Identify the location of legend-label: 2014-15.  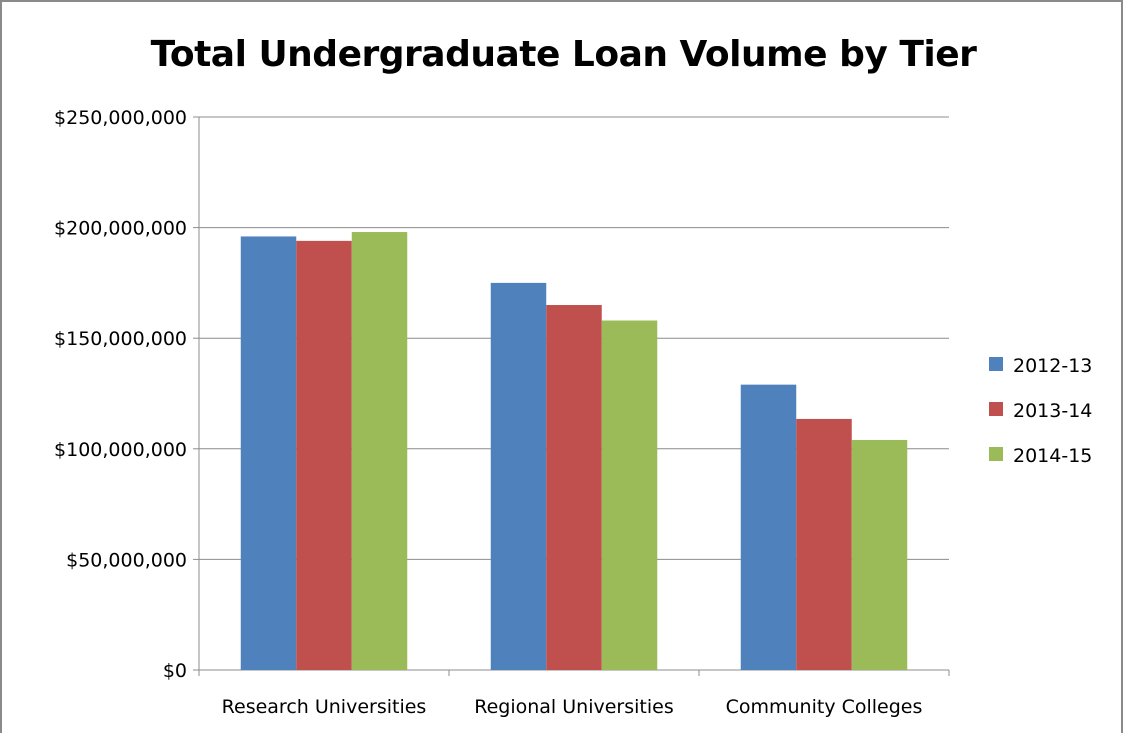
(1052, 456).